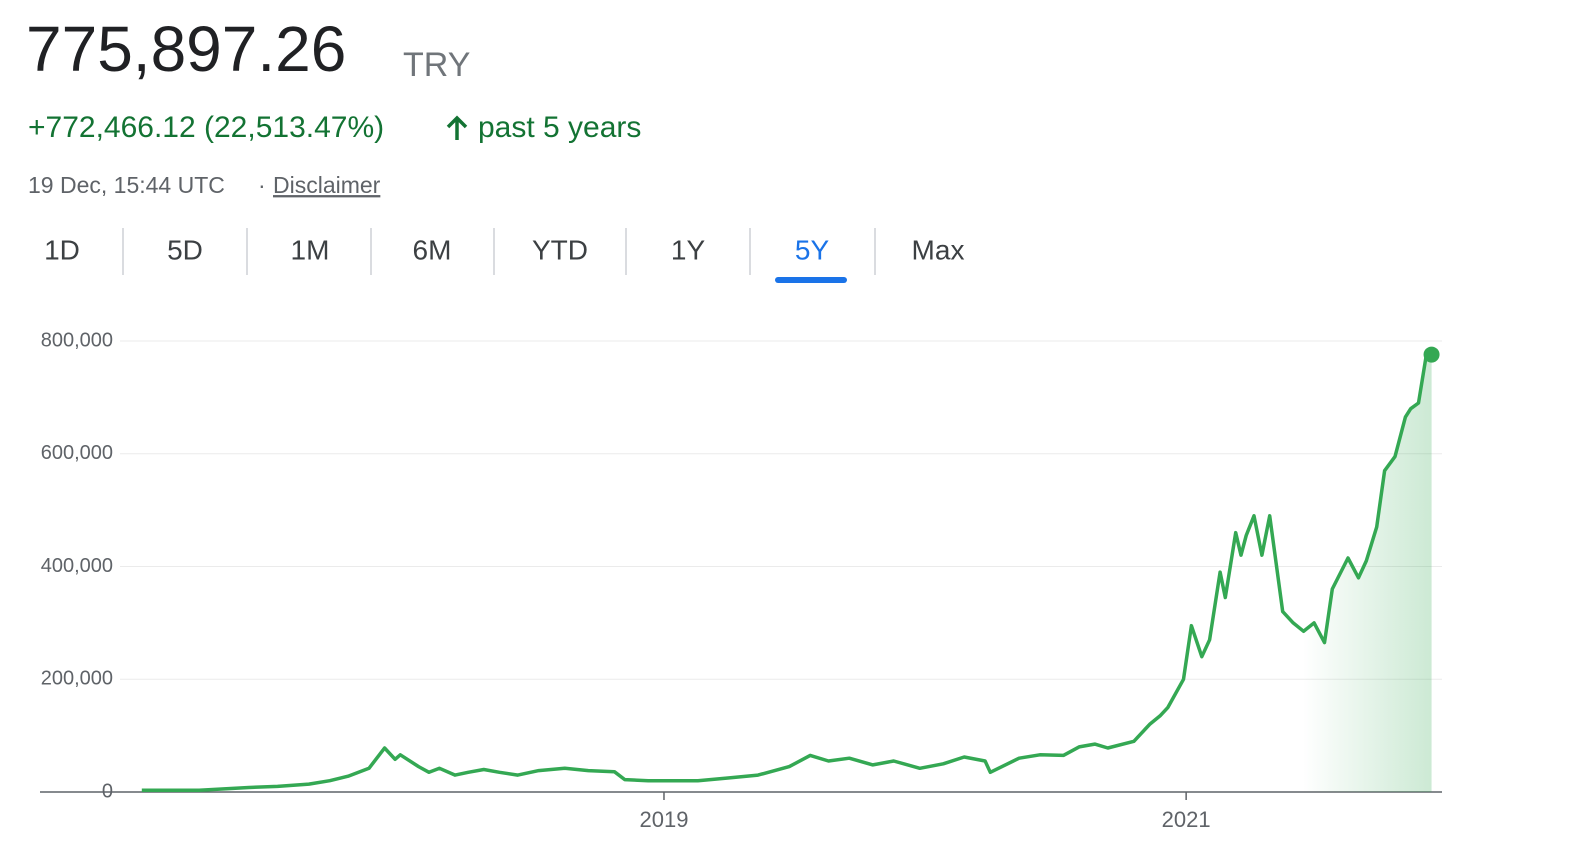 The image size is (1590, 858). I want to click on x-tick-label: 2021, so click(1186, 819).